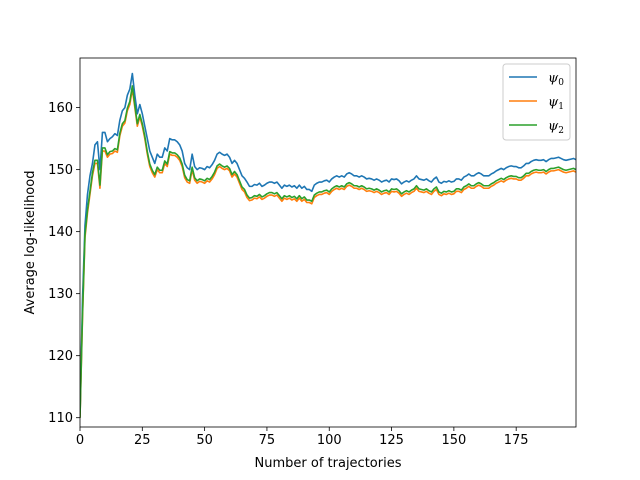  Describe the element at coordinates (64, 263) in the screenshot. I see `y-axis-ticks: 110 120 130 140 150 160` at that location.